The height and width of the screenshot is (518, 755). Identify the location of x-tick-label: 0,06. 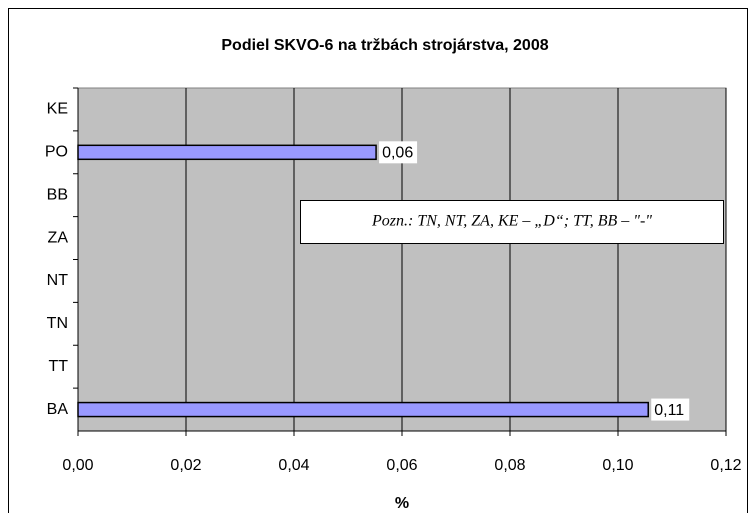
(401, 465).